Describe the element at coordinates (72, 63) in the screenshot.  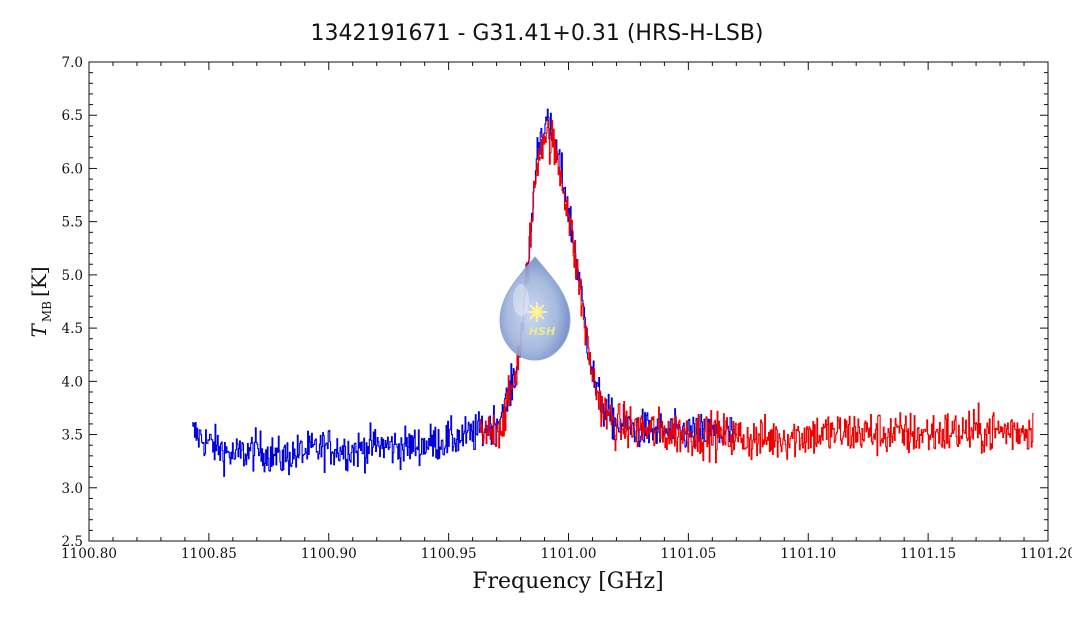
I see `y-tick-label: 7.0` at that location.